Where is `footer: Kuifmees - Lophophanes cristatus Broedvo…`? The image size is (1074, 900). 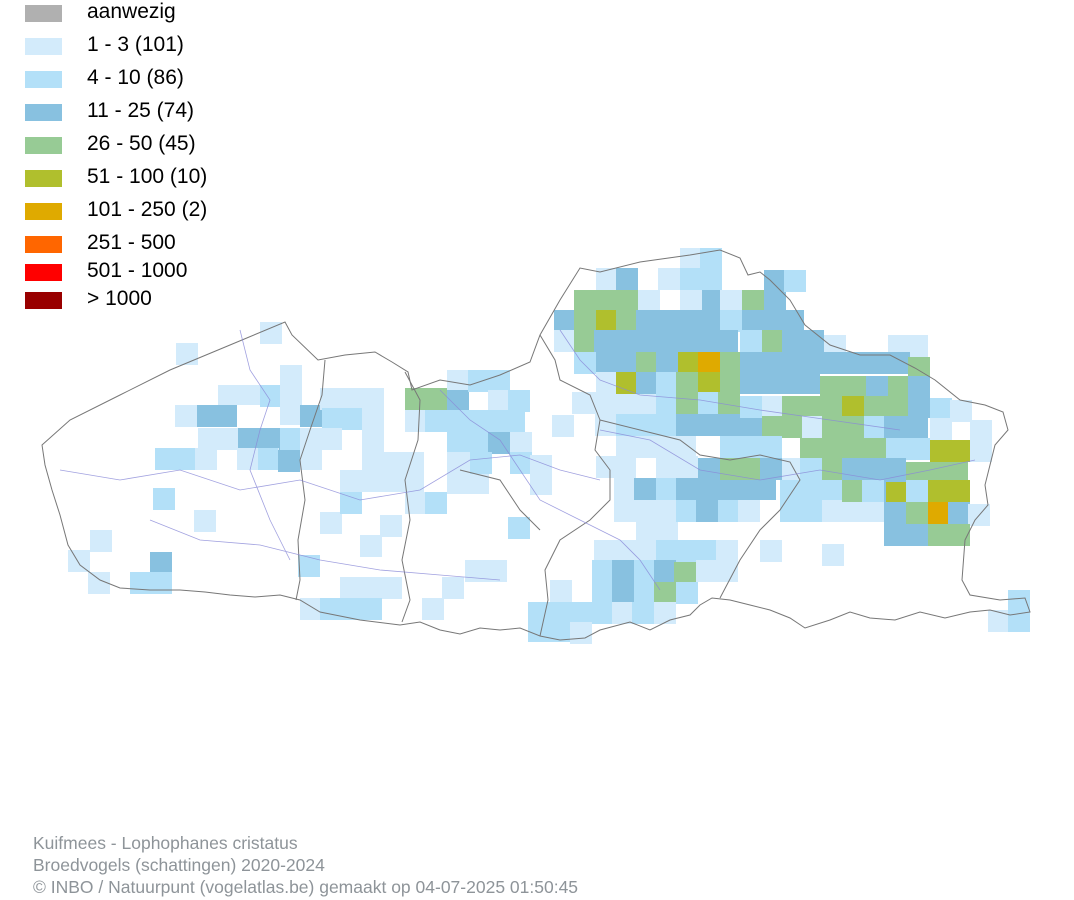
footer: Kuifmees - Lophophanes cristatus Broedvo… is located at coordinates (305, 865).